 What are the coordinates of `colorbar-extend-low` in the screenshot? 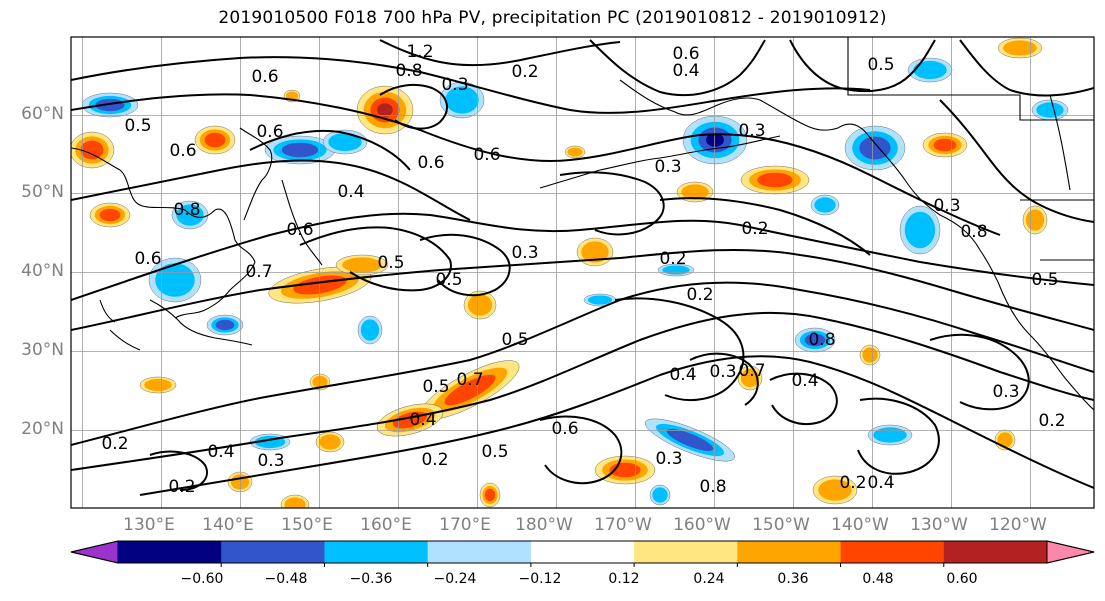 It's located at (94, 552).